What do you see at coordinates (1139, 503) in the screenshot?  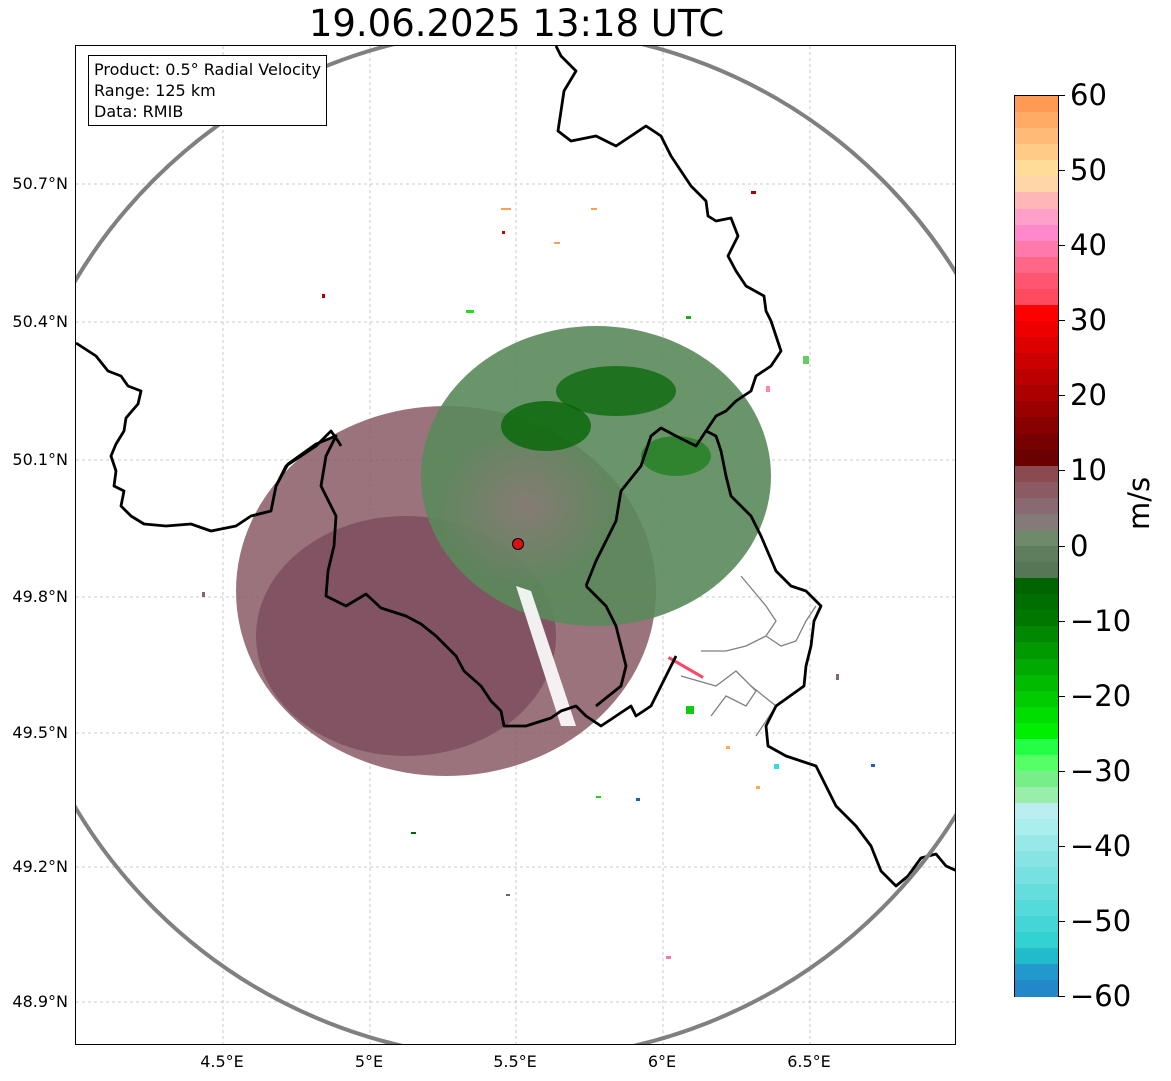 I see `colorbar-unit-label: m/s` at bounding box center [1139, 503].